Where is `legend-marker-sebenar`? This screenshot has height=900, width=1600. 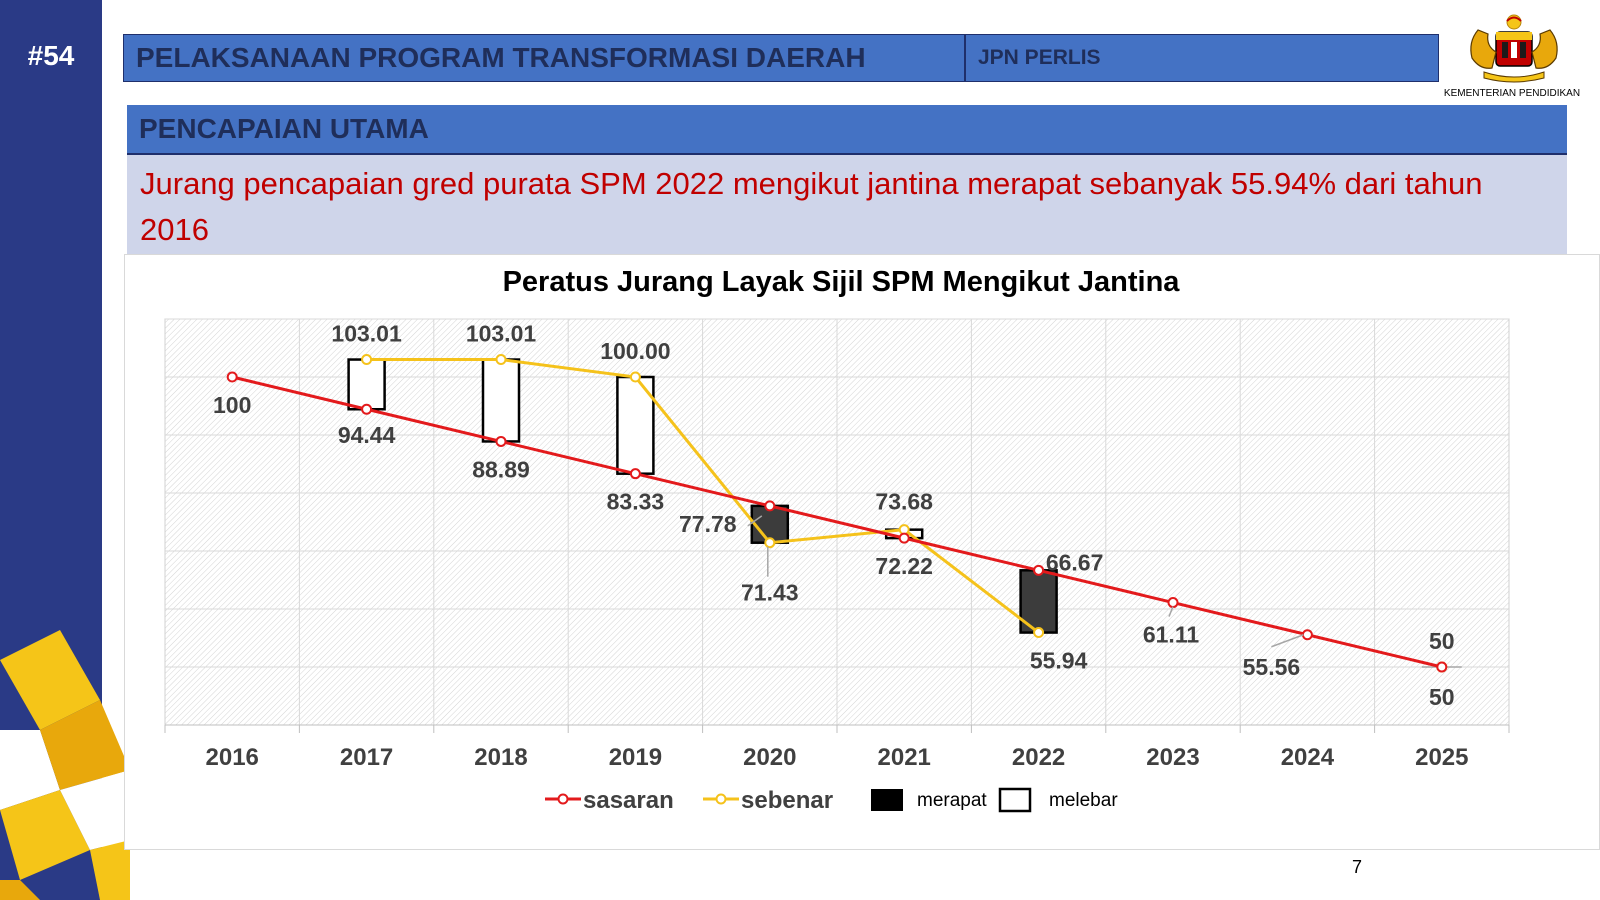
legend-marker-sebenar is located at coordinates (721, 799).